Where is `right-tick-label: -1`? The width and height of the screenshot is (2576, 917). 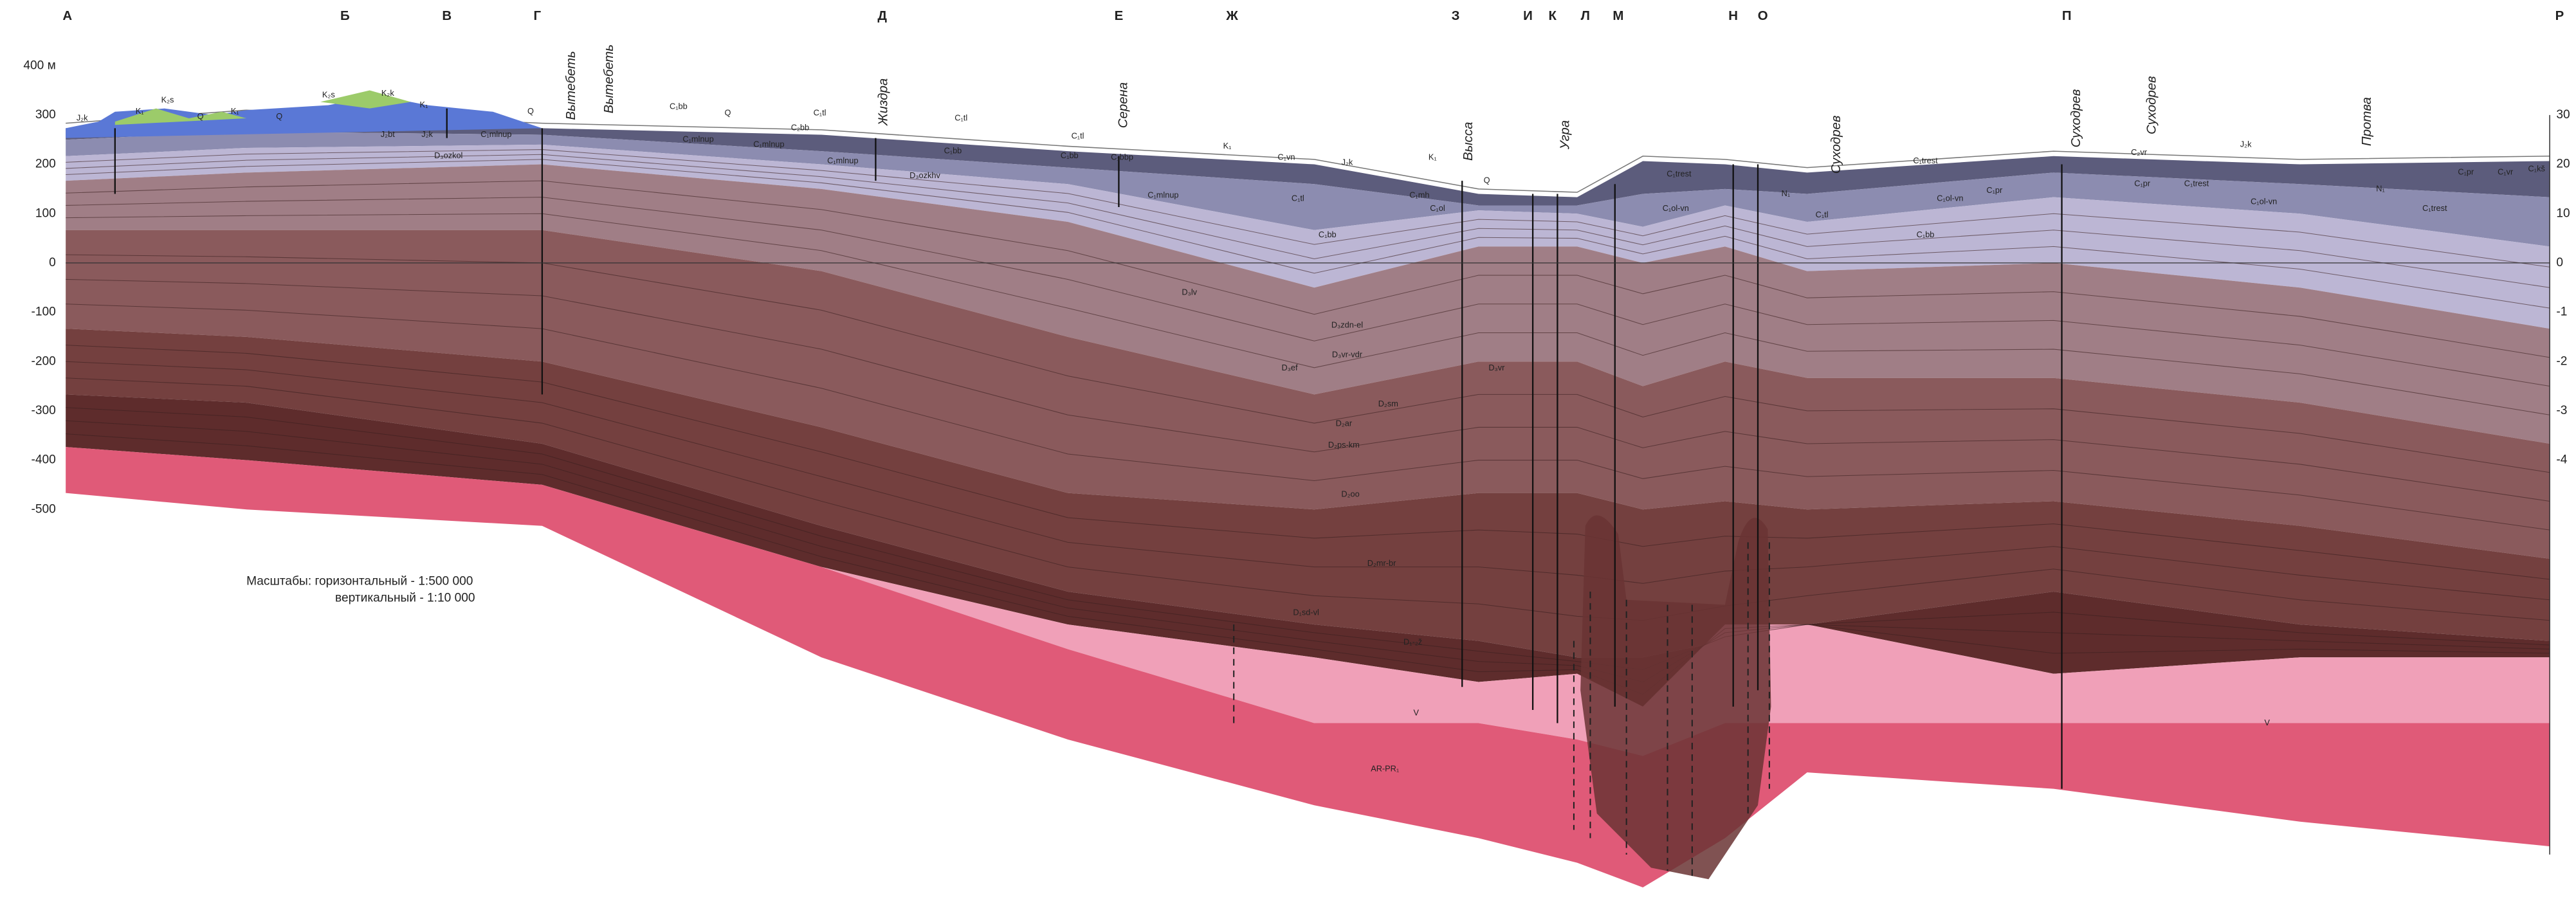 right-tick-label: -1 is located at coordinates (2561, 312).